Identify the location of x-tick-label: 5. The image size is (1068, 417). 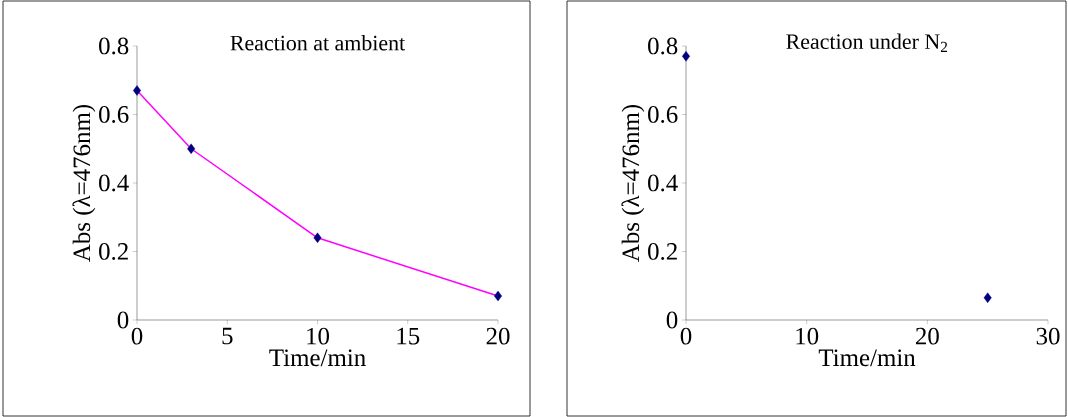
(227, 336).